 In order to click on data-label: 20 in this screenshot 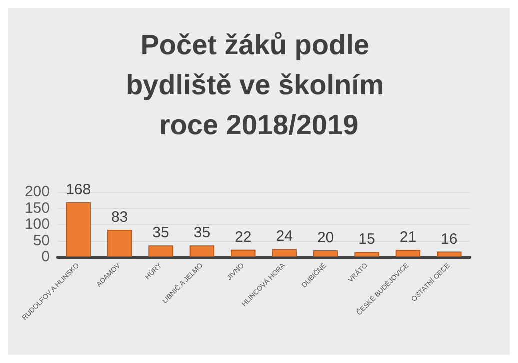, I will do `click(325, 238)`.